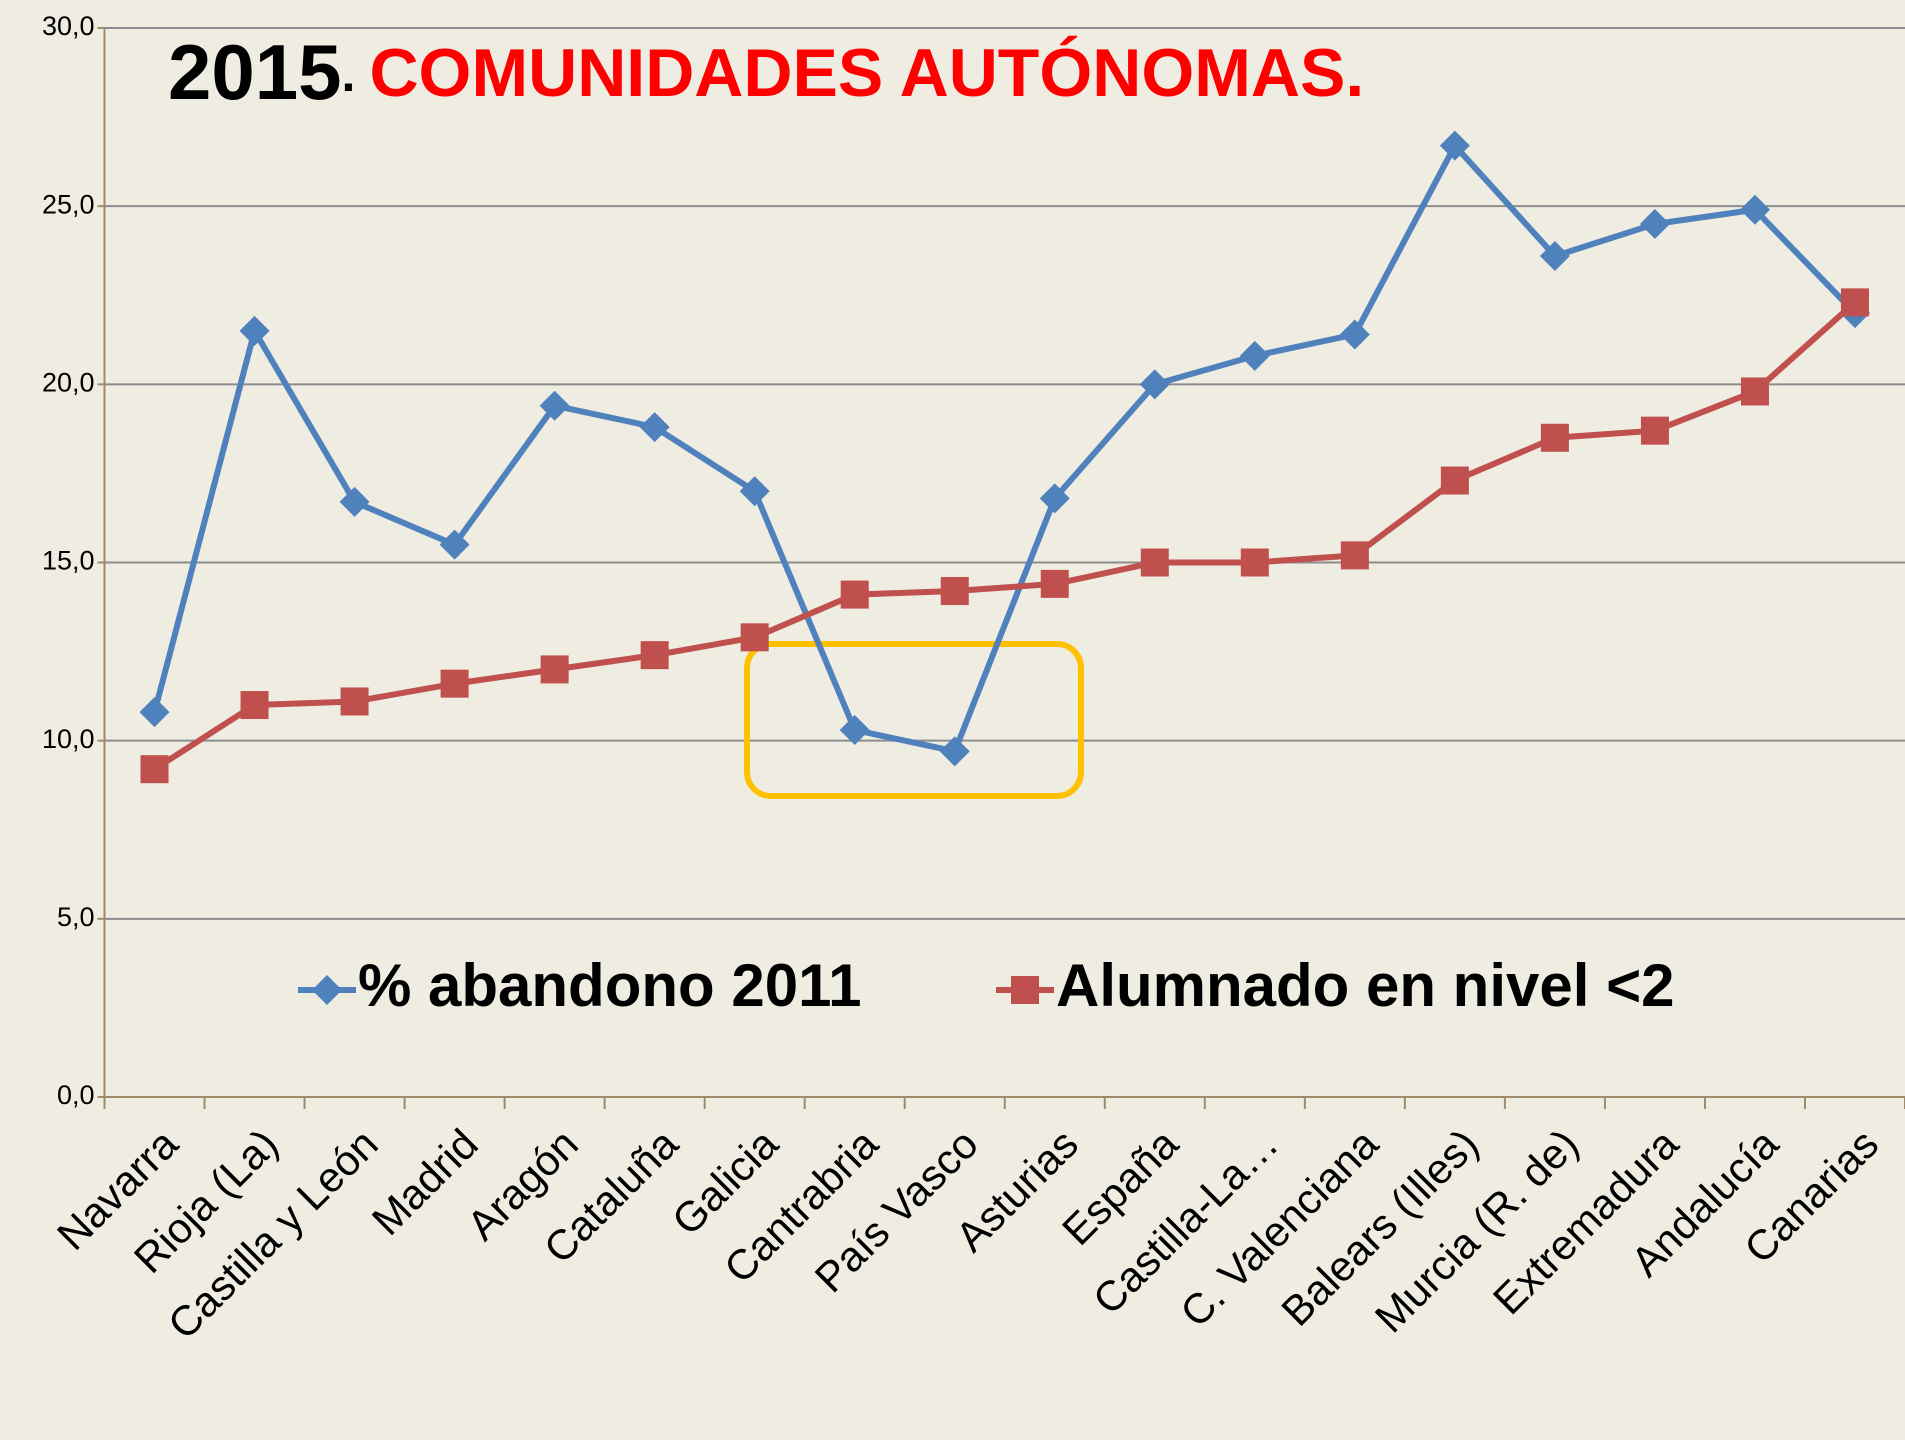 This screenshot has height=1440, width=1905. What do you see at coordinates (68, 26) in the screenshot?
I see `y-tick-label: 30,0` at bounding box center [68, 26].